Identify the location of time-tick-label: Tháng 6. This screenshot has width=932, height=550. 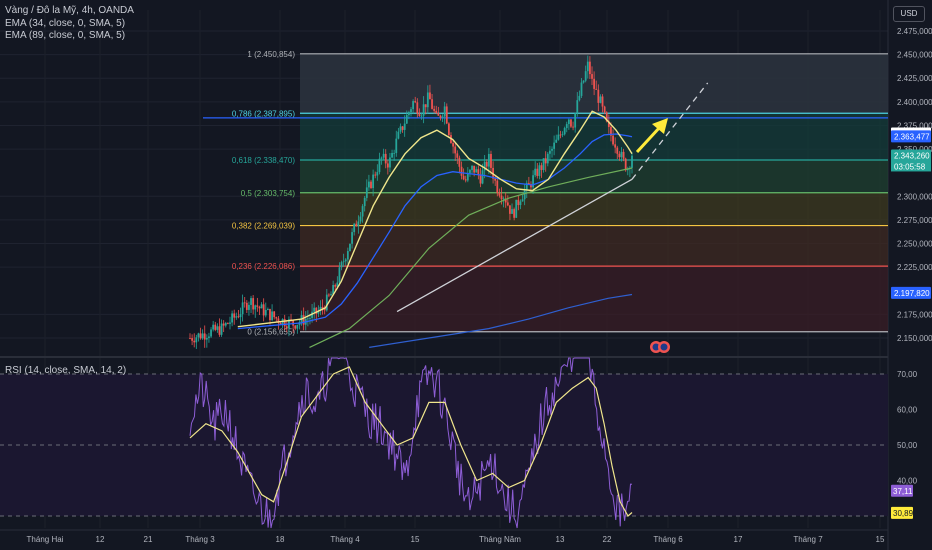
(668, 539).